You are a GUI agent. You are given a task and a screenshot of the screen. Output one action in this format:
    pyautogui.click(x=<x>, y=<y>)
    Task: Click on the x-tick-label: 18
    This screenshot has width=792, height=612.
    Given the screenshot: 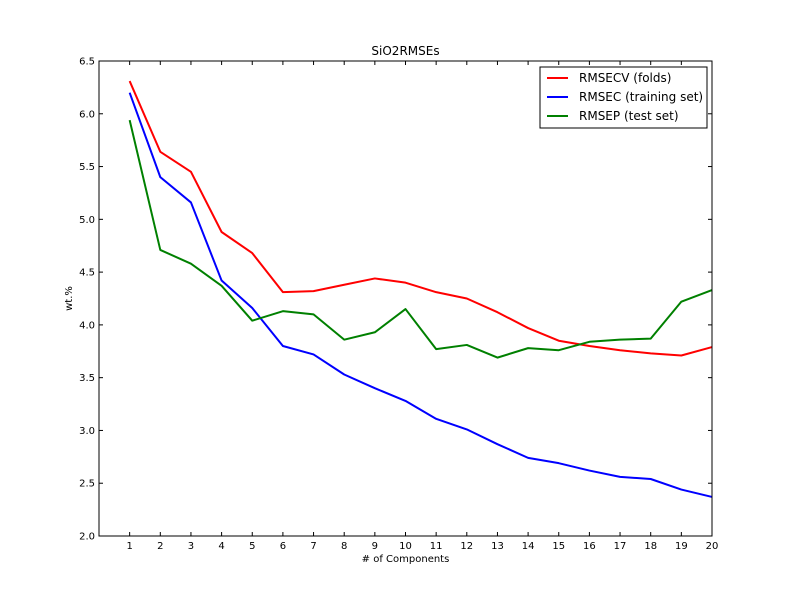 What is the action you would take?
    pyautogui.click(x=650, y=546)
    